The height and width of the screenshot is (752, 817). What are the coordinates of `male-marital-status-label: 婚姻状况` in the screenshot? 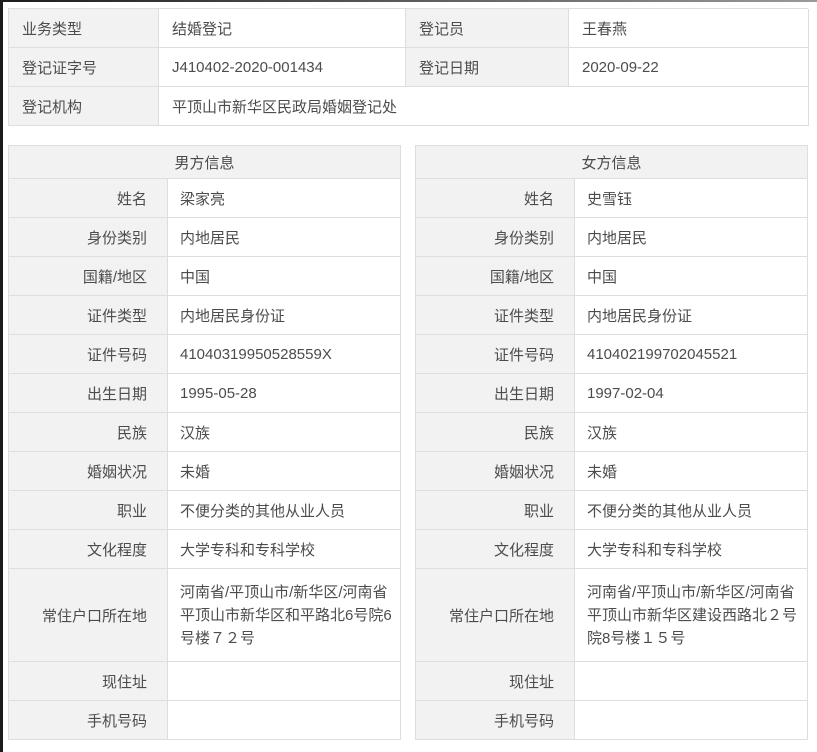 It's located at (88, 471).